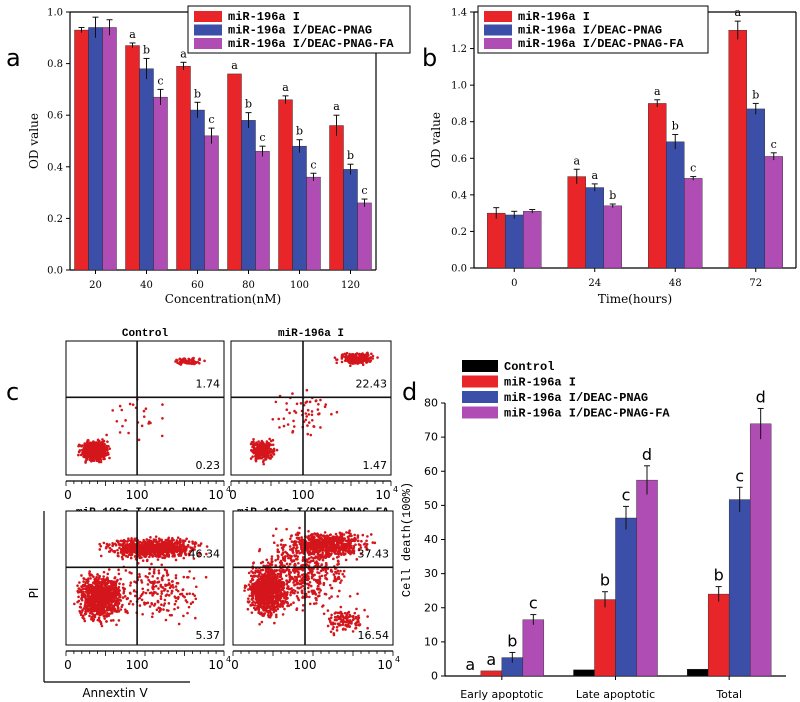 The image size is (800, 702). What do you see at coordinates (594, 283) in the screenshot?
I see `x-tick-label: 24` at bounding box center [594, 283].